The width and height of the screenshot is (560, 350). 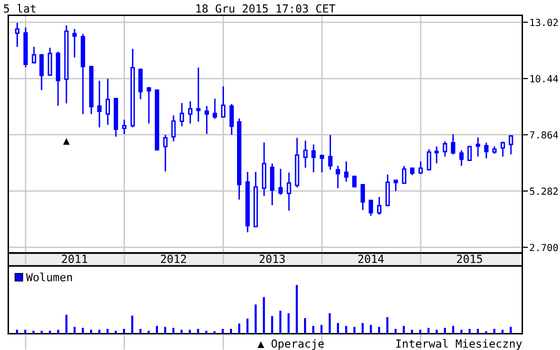 What do you see at coordinates (371, 259) in the screenshot?
I see `x-tick-label: 2014` at bounding box center [371, 259].